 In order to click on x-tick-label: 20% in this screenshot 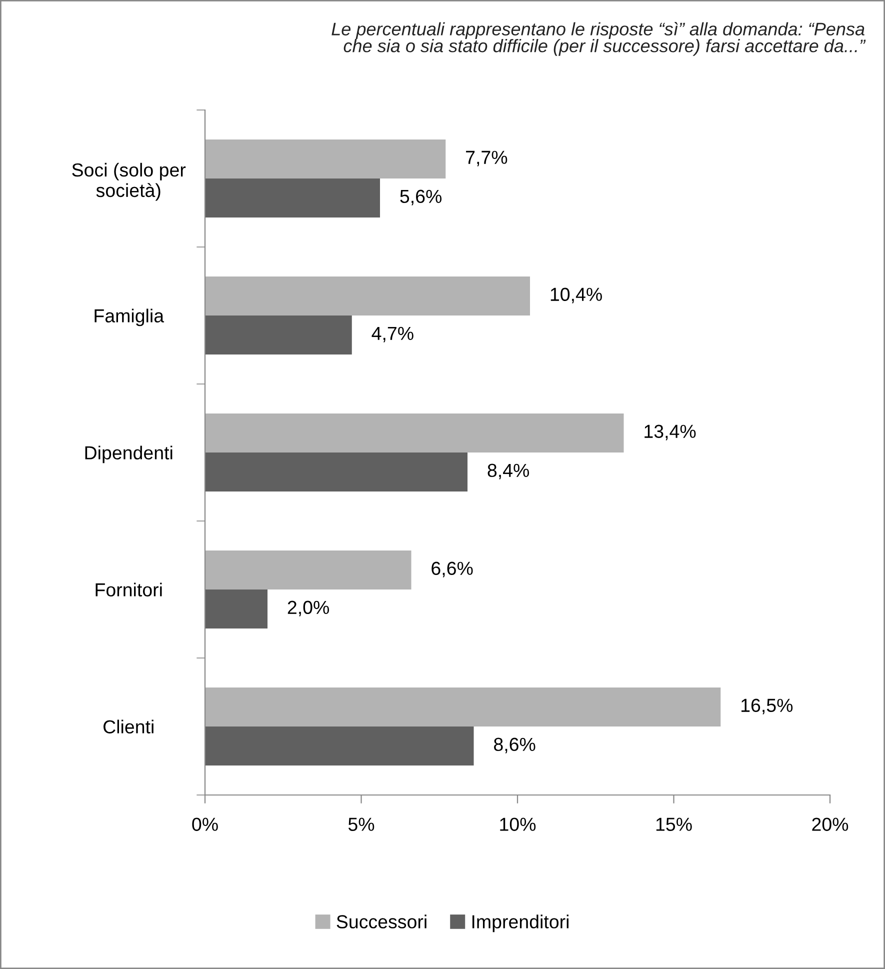, I will do `click(830, 824)`.